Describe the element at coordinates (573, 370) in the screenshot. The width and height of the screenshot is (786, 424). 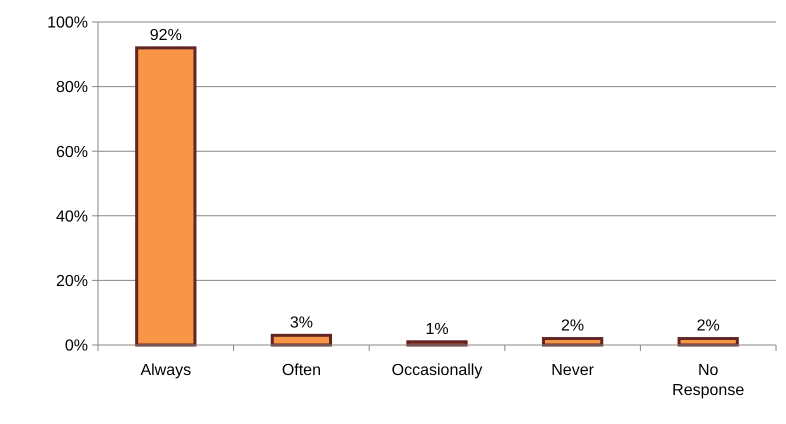
I see `x-tick-label: Never` at that location.